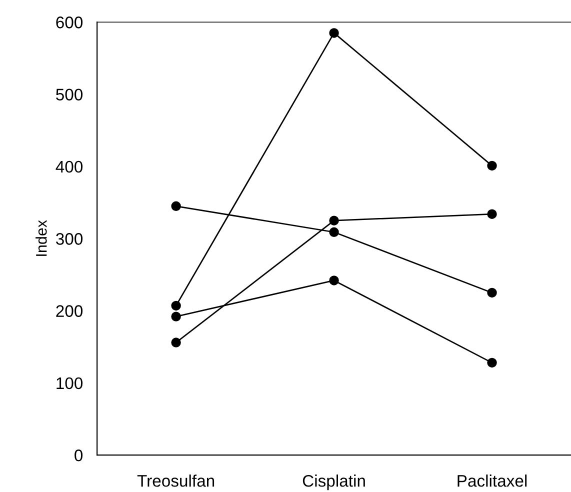 The image size is (571, 492). Describe the element at coordinates (69, 383) in the screenshot. I see `y-tick-label: 100` at that location.